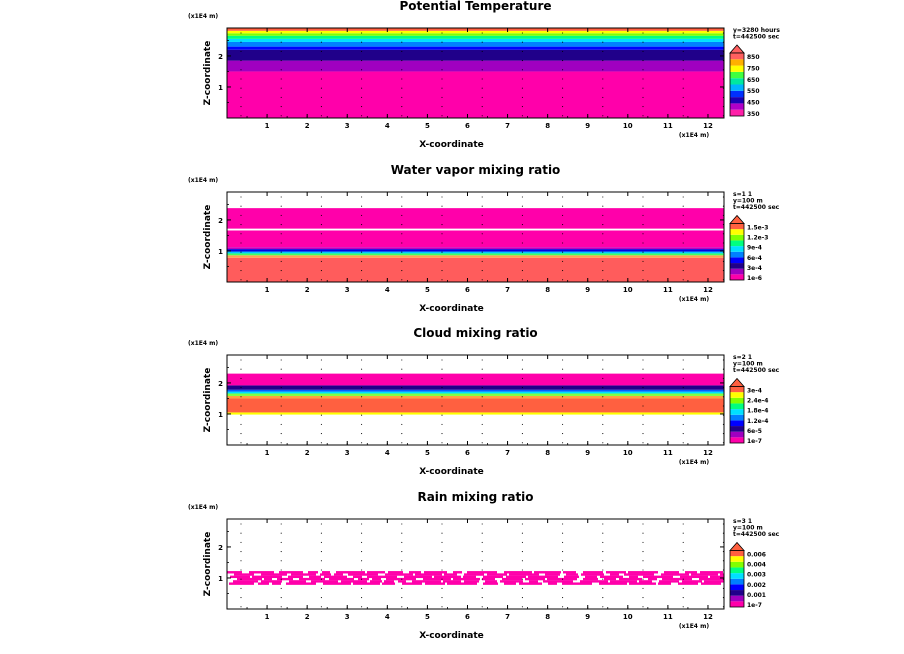  Describe the element at coordinates (737, 579) in the screenshot. I see `colorbar-frame` at that location.